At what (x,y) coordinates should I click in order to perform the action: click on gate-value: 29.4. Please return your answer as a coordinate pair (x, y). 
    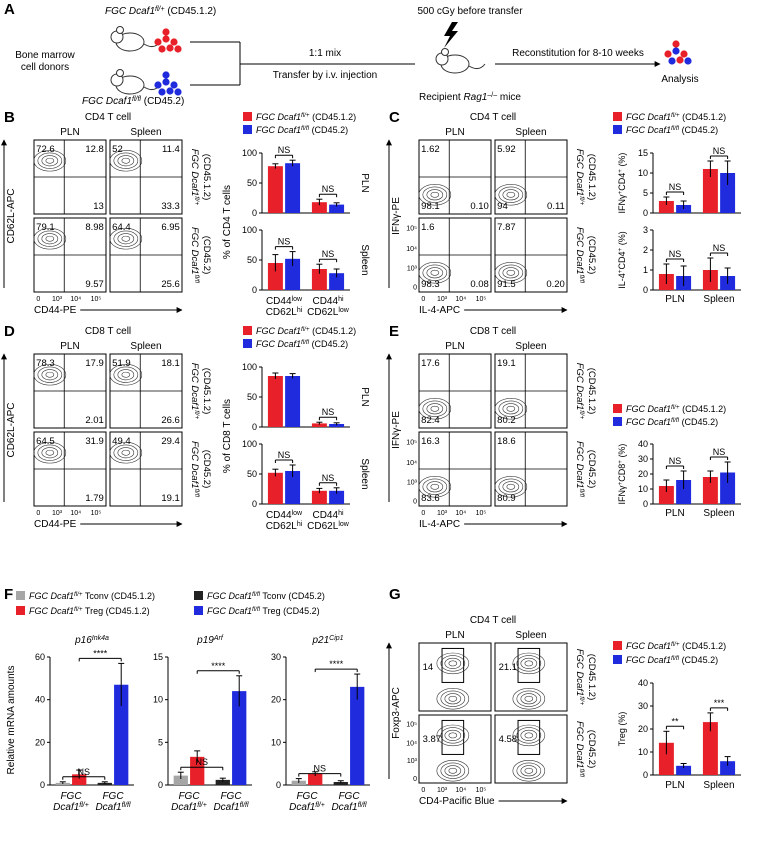
    Looking at the image, I should click on (170, 441).